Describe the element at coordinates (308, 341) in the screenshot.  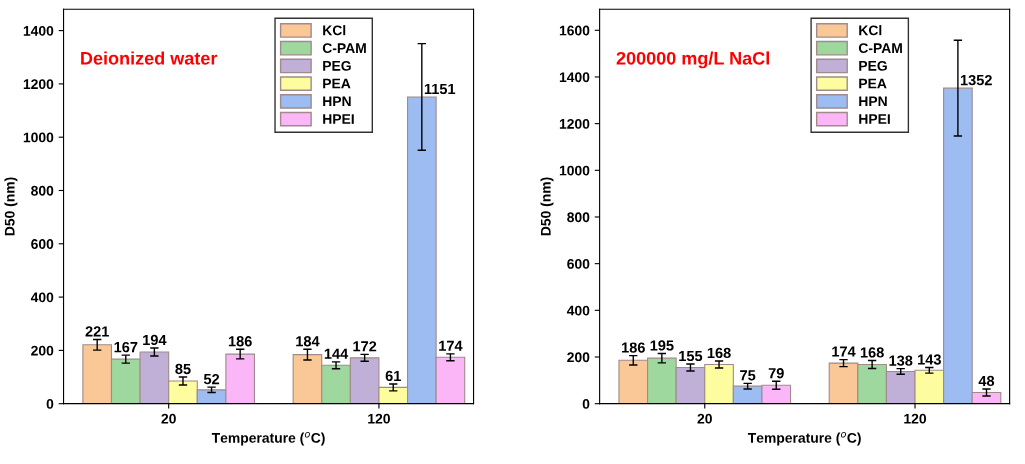
I see `data-label: 184` at that location.